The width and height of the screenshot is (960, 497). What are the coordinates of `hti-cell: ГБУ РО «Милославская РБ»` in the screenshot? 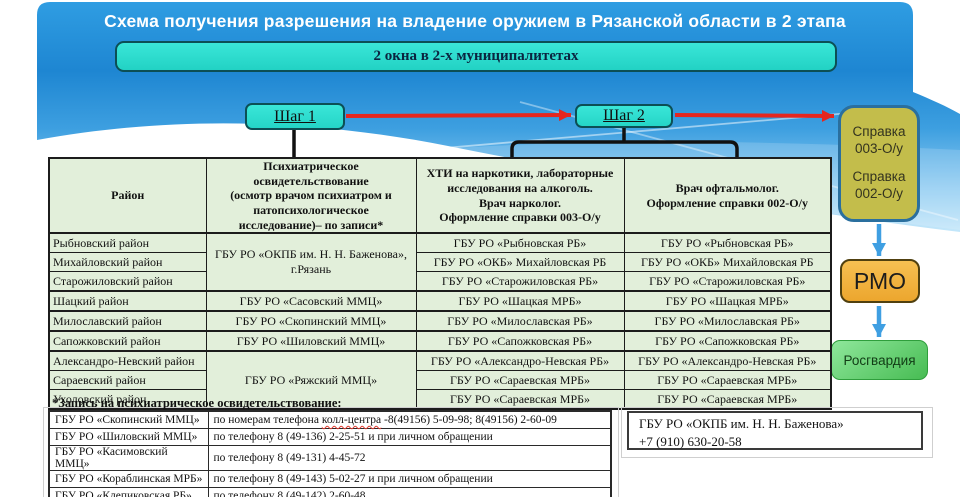 It's located at (520, 321).